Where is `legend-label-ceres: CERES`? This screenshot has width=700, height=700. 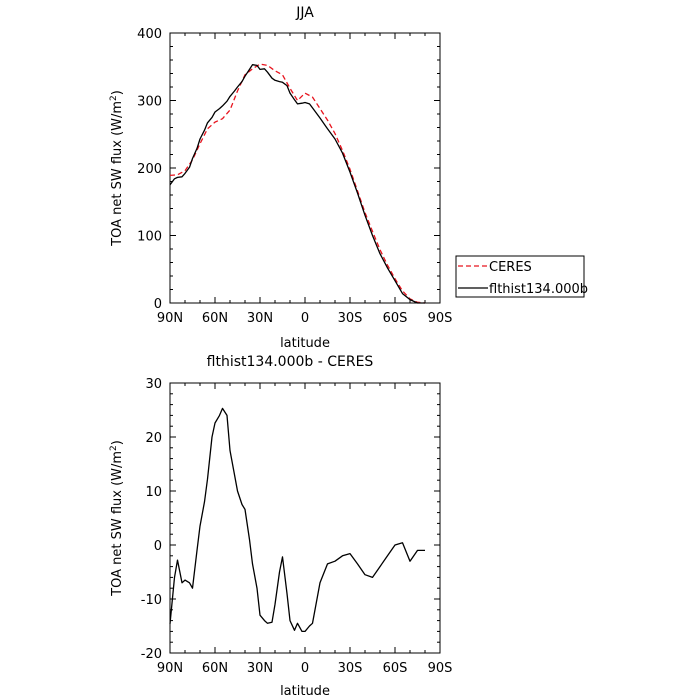
legend-label-ceres: CERES is located at coordinates (510, 267).